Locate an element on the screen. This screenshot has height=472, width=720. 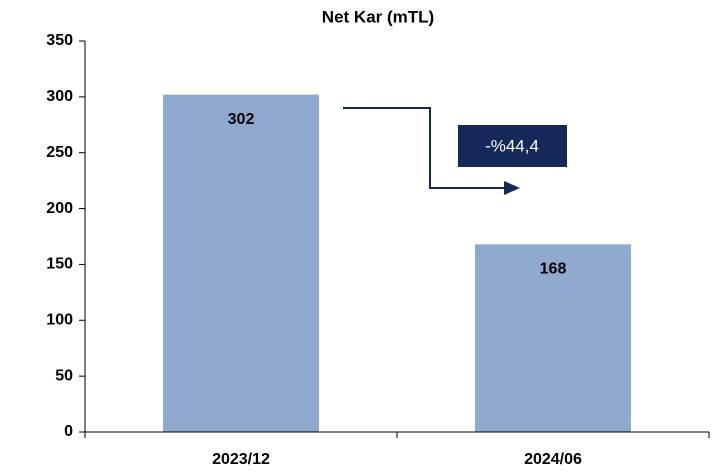
data-label: 302 is located at coordinates (241, 119).